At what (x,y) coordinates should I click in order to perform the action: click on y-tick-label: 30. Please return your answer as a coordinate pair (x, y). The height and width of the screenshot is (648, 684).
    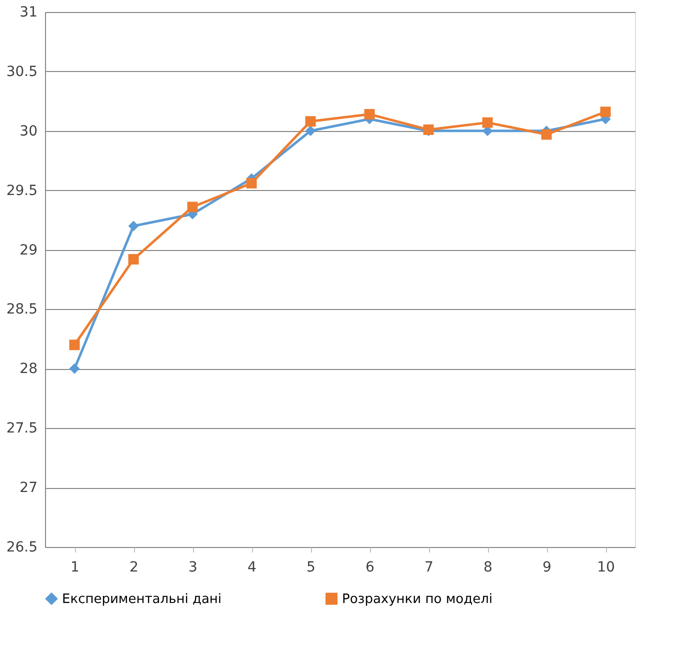
    Looking at the image, I should click on (29, 131).